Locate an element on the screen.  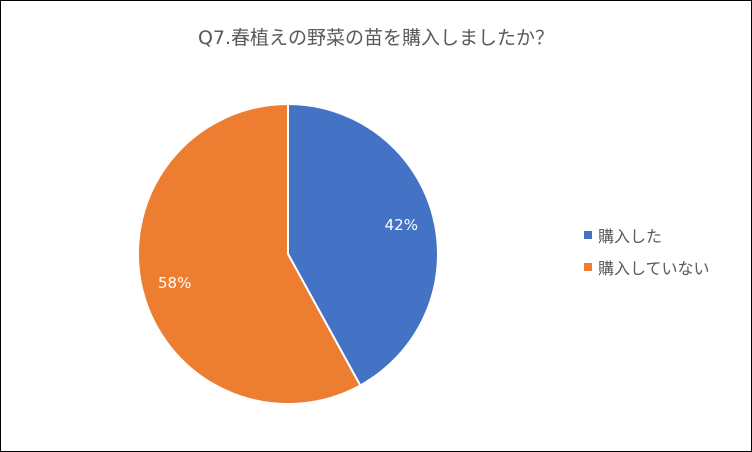
legend-swatch-purchased is located at coordinates (588, 235).